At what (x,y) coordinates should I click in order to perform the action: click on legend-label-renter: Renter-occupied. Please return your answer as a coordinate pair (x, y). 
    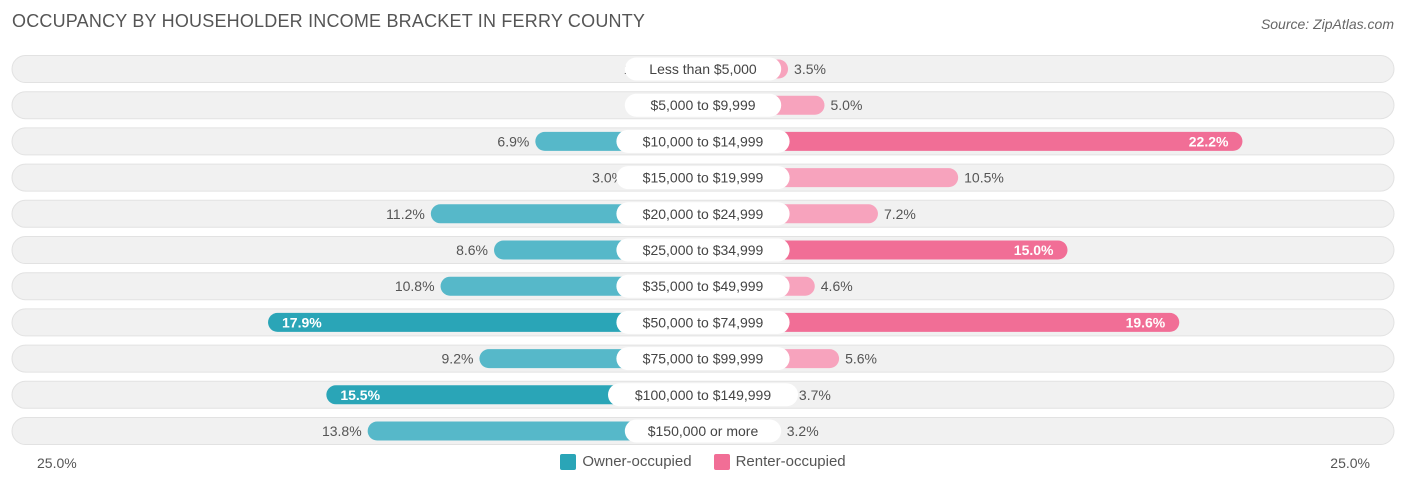
    Looking at the image, I should click on (790, 461).